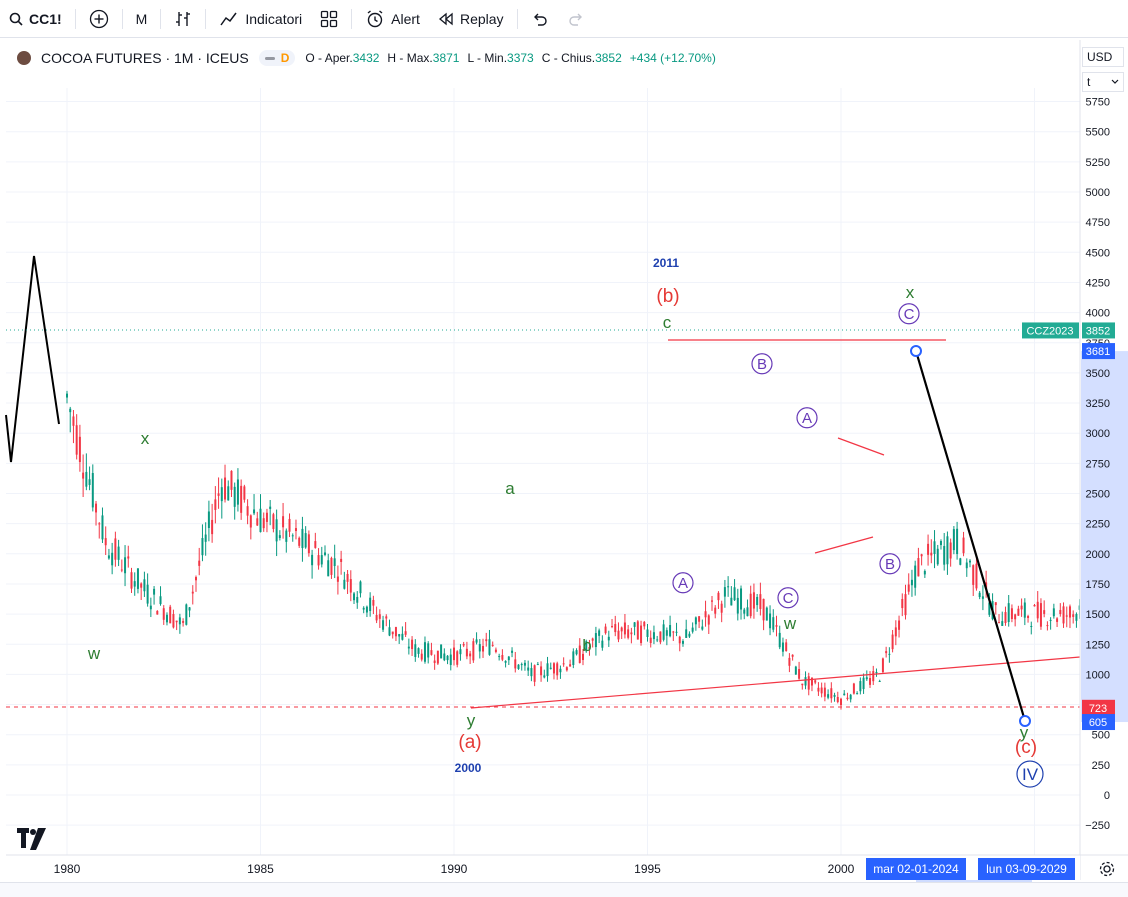 The width and height of the screenshot is (1128, 897). I want to click on gear-icon, so click(1107, 869).